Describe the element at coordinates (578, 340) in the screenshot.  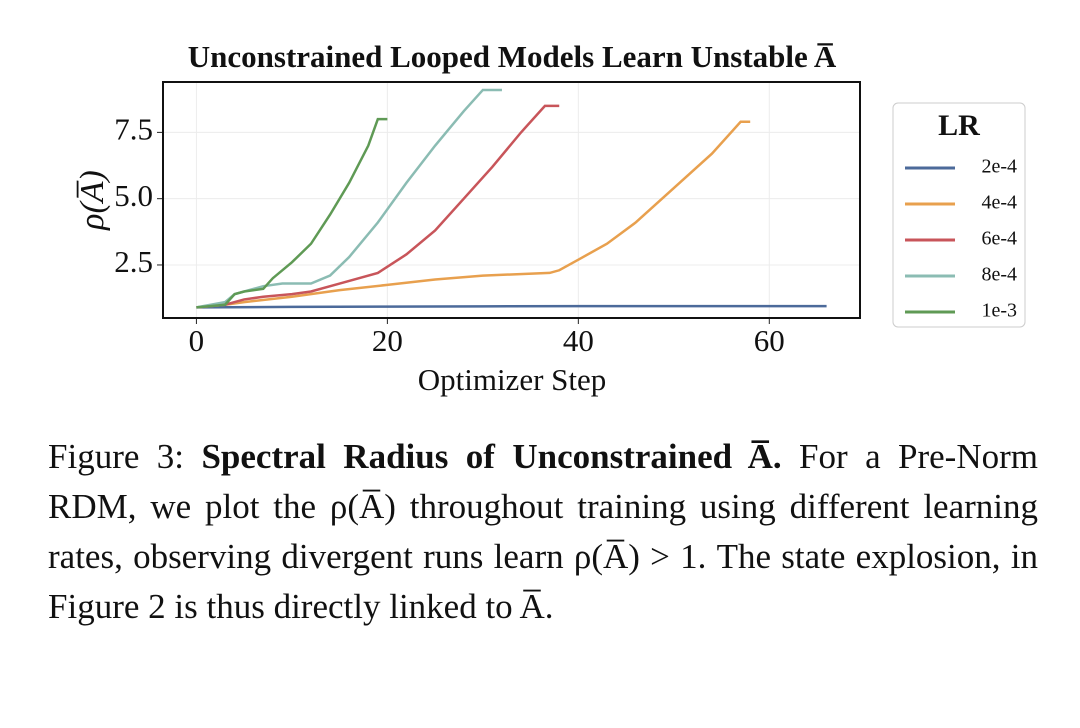
I see `x-tick-label: 40` at that location.